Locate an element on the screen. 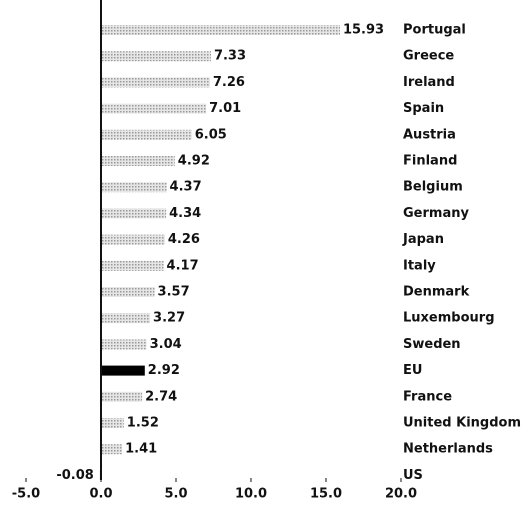 The image size is (528, 515). value-label: 3.04 is located at coordinates (166, 344).